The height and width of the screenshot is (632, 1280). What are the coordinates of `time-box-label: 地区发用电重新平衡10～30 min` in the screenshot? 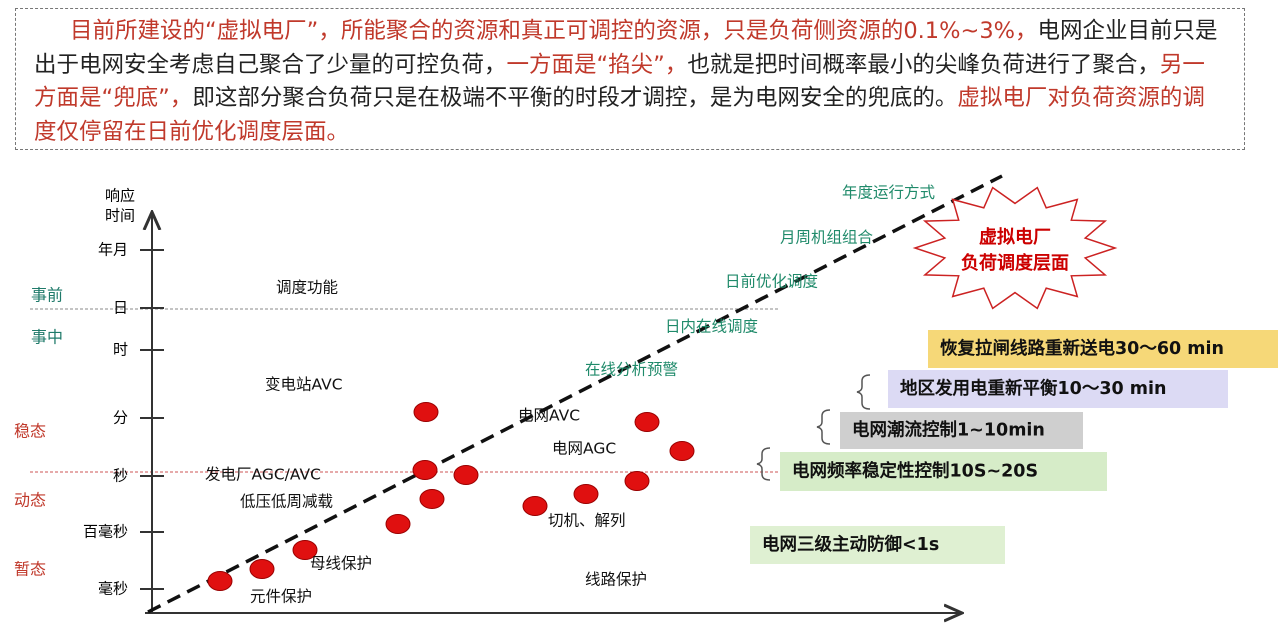 It's located at (1033, 388).